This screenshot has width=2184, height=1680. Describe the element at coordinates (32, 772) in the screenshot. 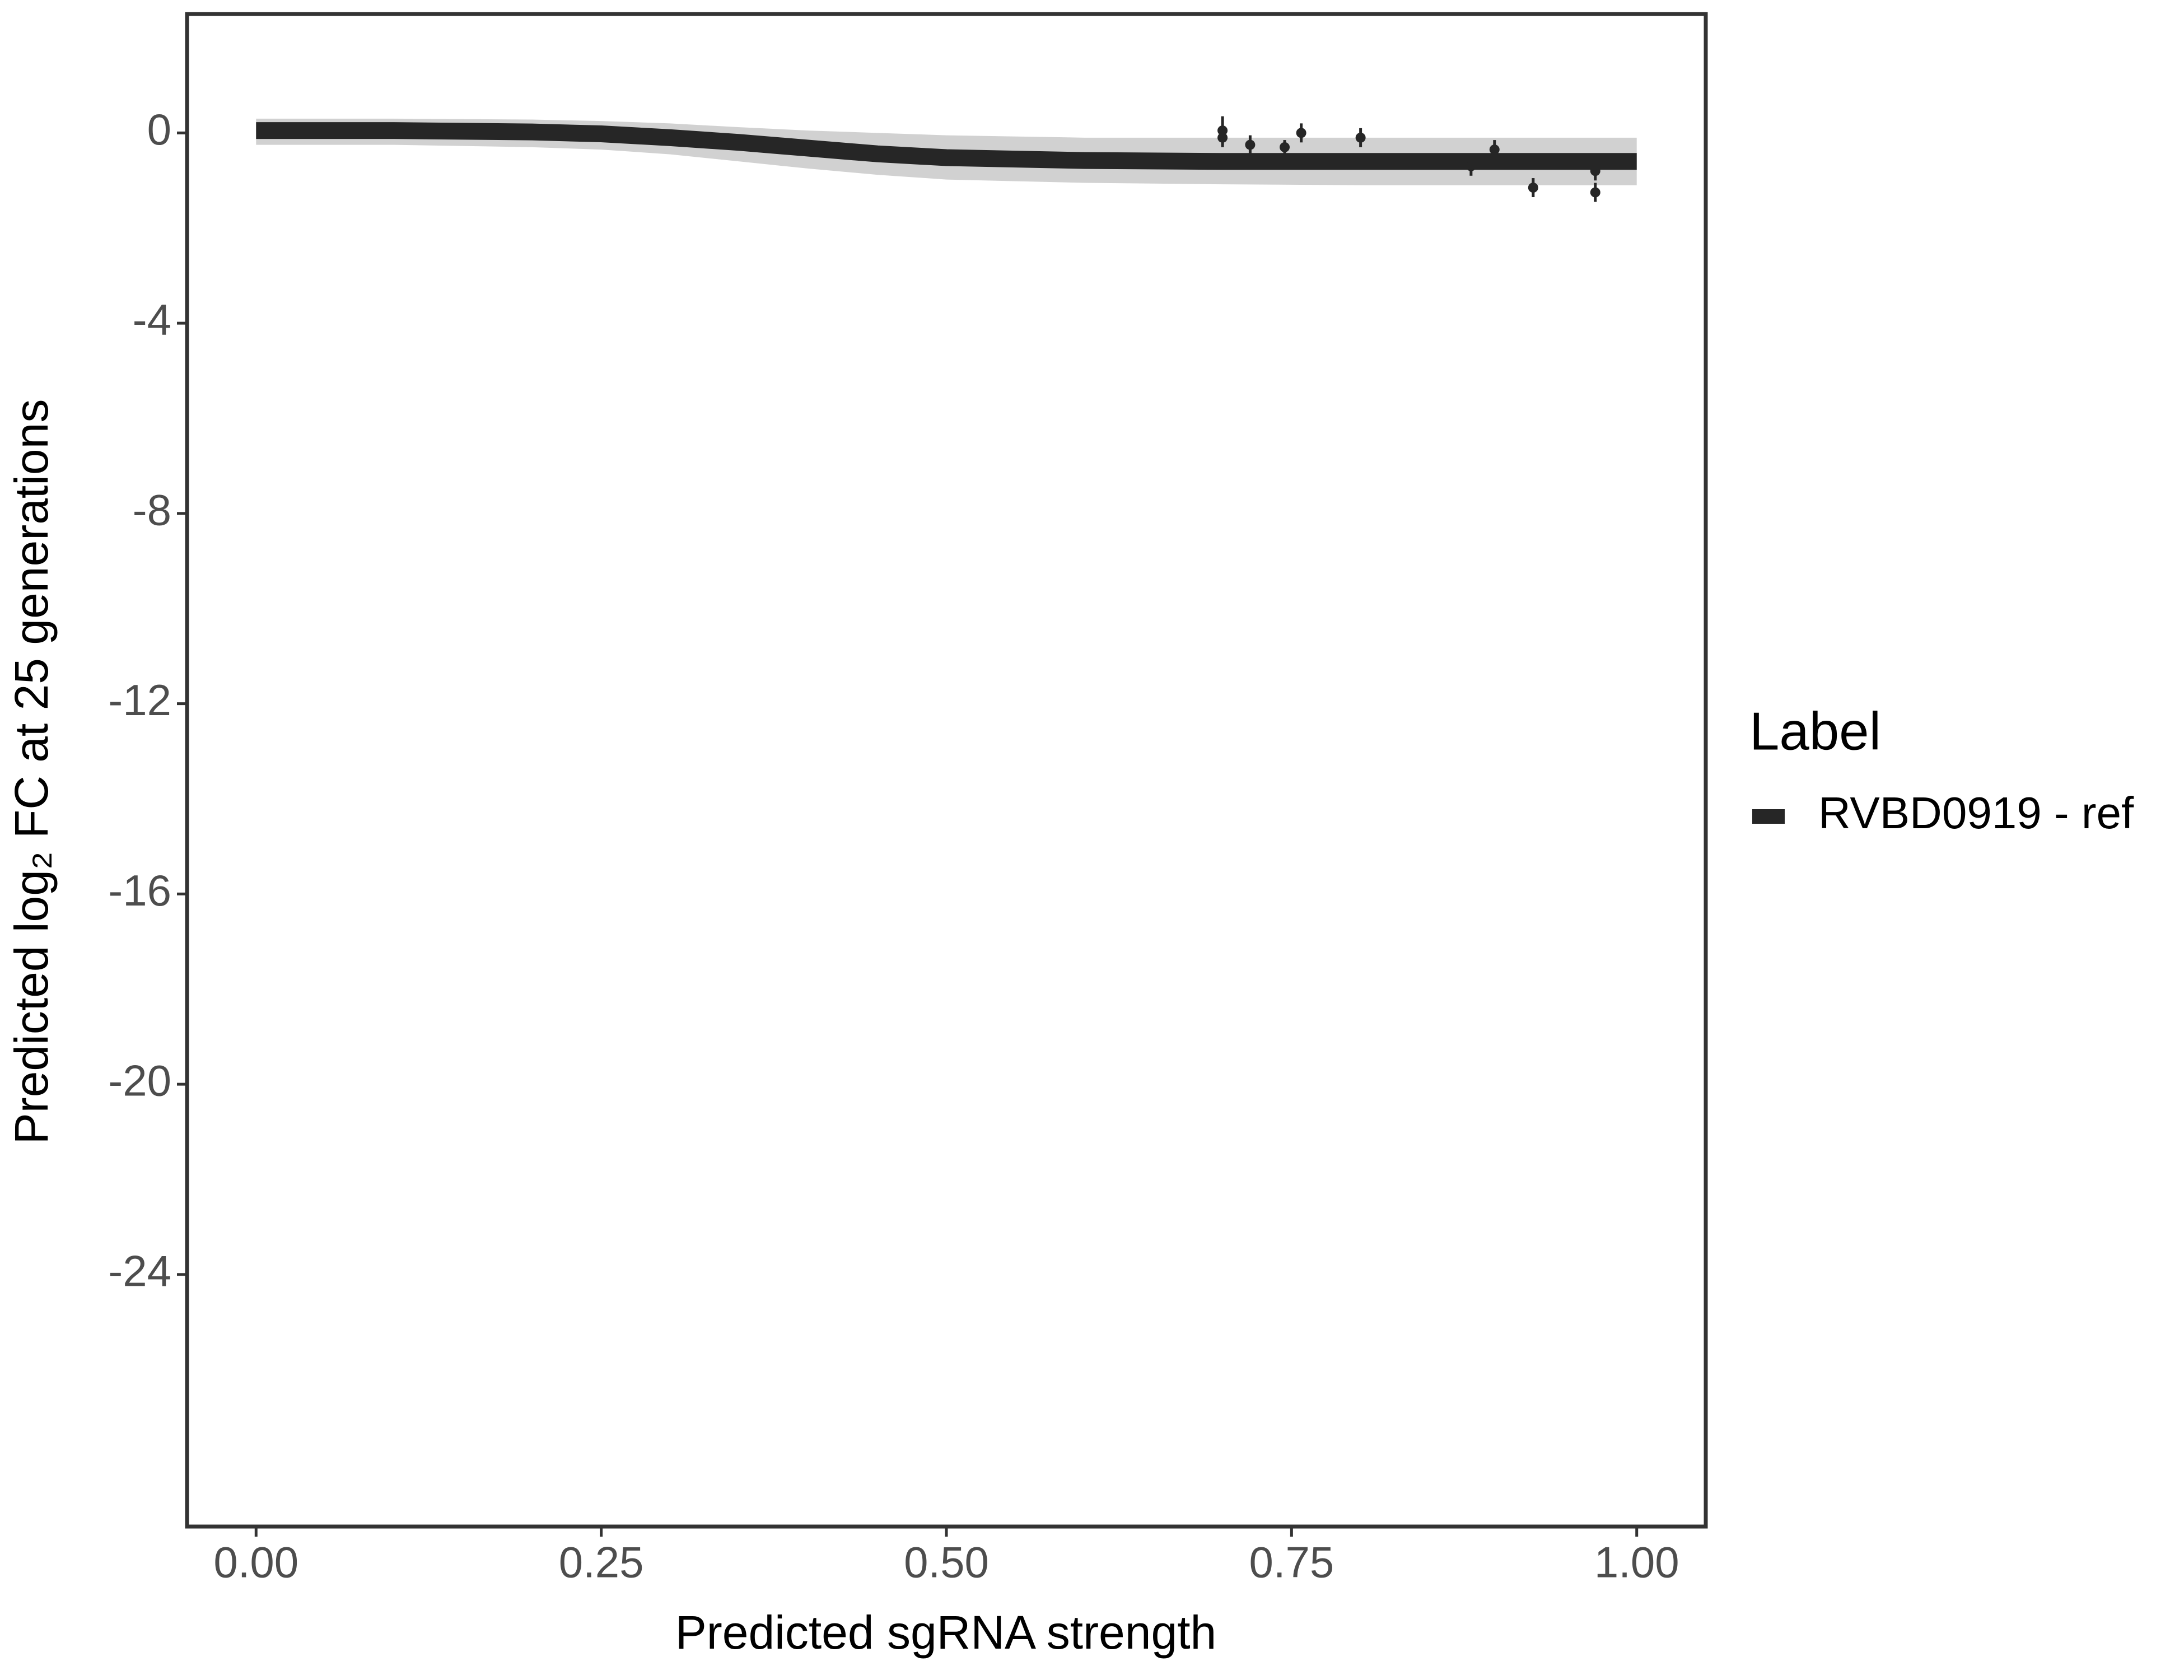

I see `y-axis-title: Predicted log₂ FC at 25 generations` at that location.